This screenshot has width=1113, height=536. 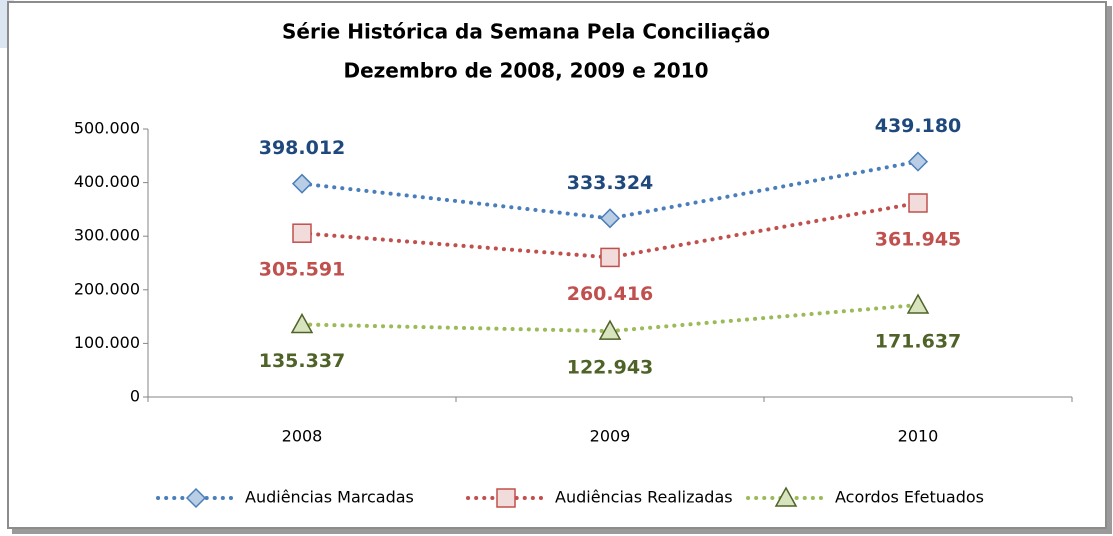 What do you see at coordinates (107, 235) in the screenshot?
I see `y-tick-label: 300.000` at bounding box center [107, 235].